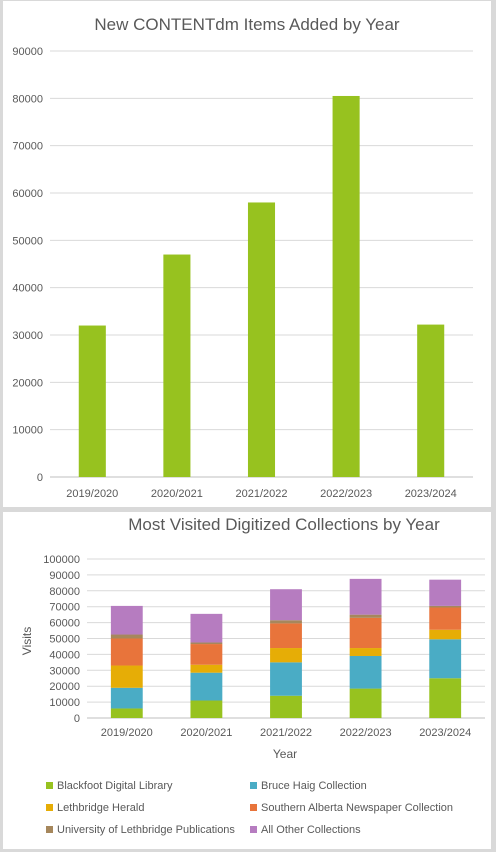  Describe the element at coordinates (146, 830) in the screenshot. I see `legend-label: University of Lethbridge Publications` at that location.